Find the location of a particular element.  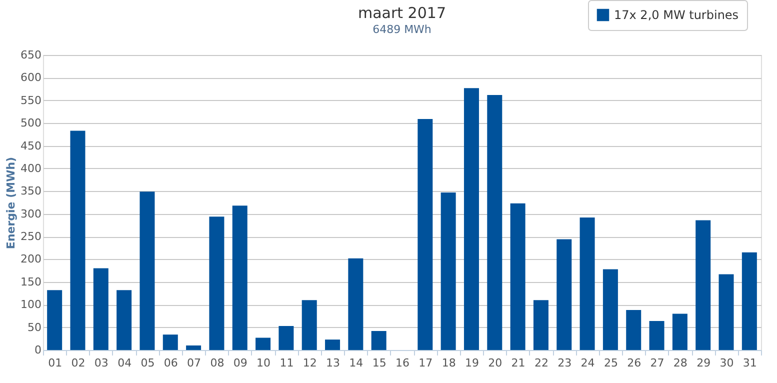

x-tick-label: 24 is located at coordinates (587, 363).